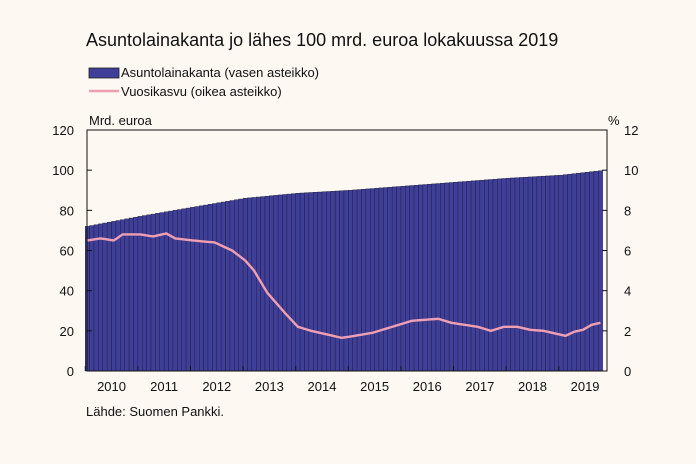 This screenshot has width=696, height=464. I want to click on x-tick-label: 2019, so click(585, 386).